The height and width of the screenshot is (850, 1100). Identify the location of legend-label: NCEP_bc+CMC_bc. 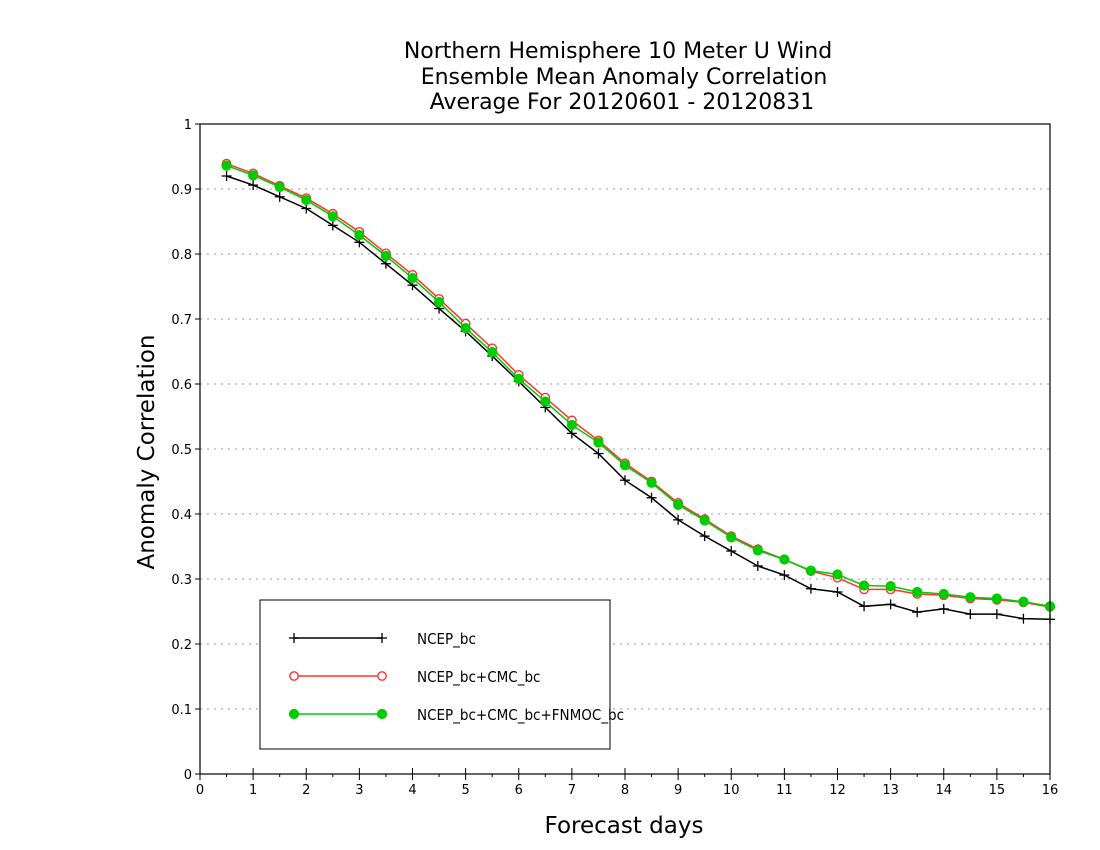
(478, 677).